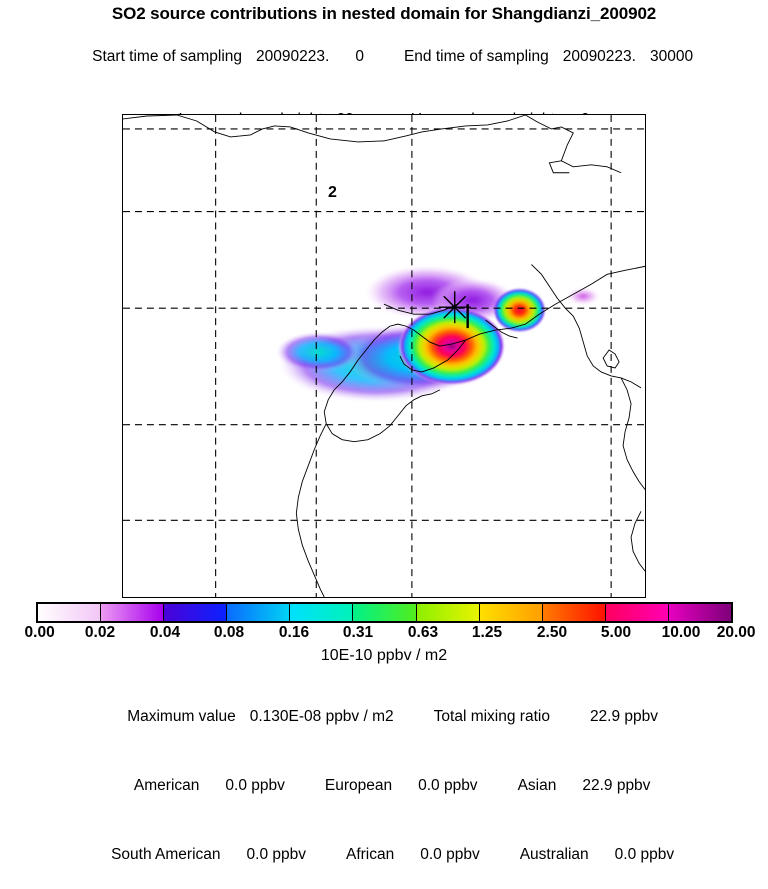  I want to click on colorbar, so click(384, 612).